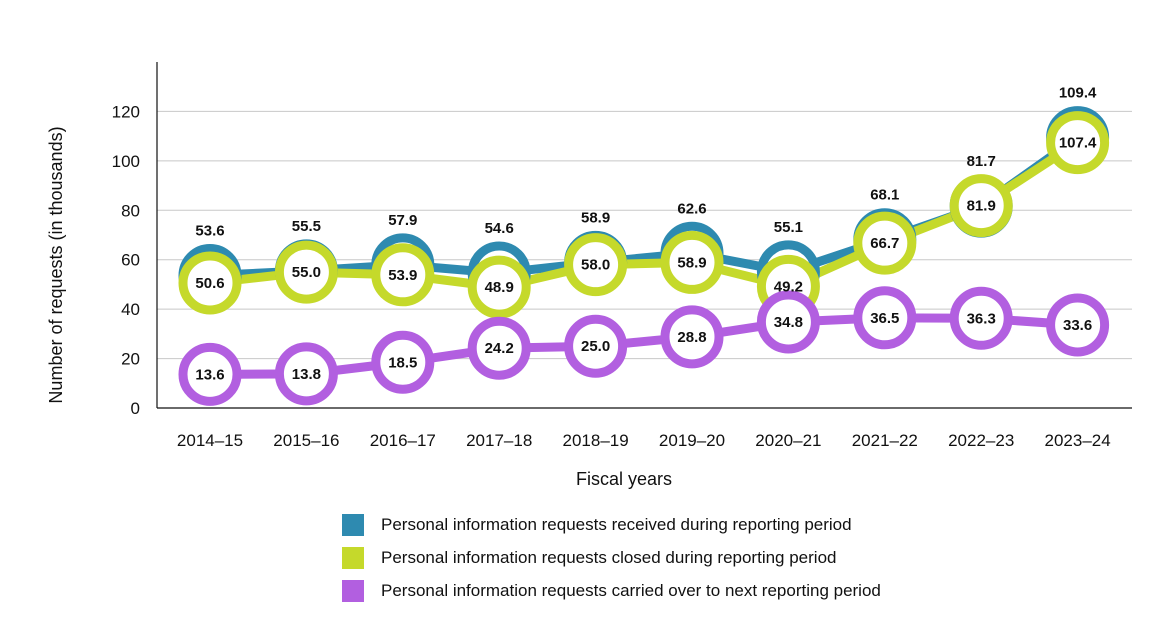 Image resolution: width=1170 pixels, height=643 pixels. What do you see at coordinates (885, 440) in the screenshot?
I see `x-tick-label: 2021–22` at bounding box center [885, 440].